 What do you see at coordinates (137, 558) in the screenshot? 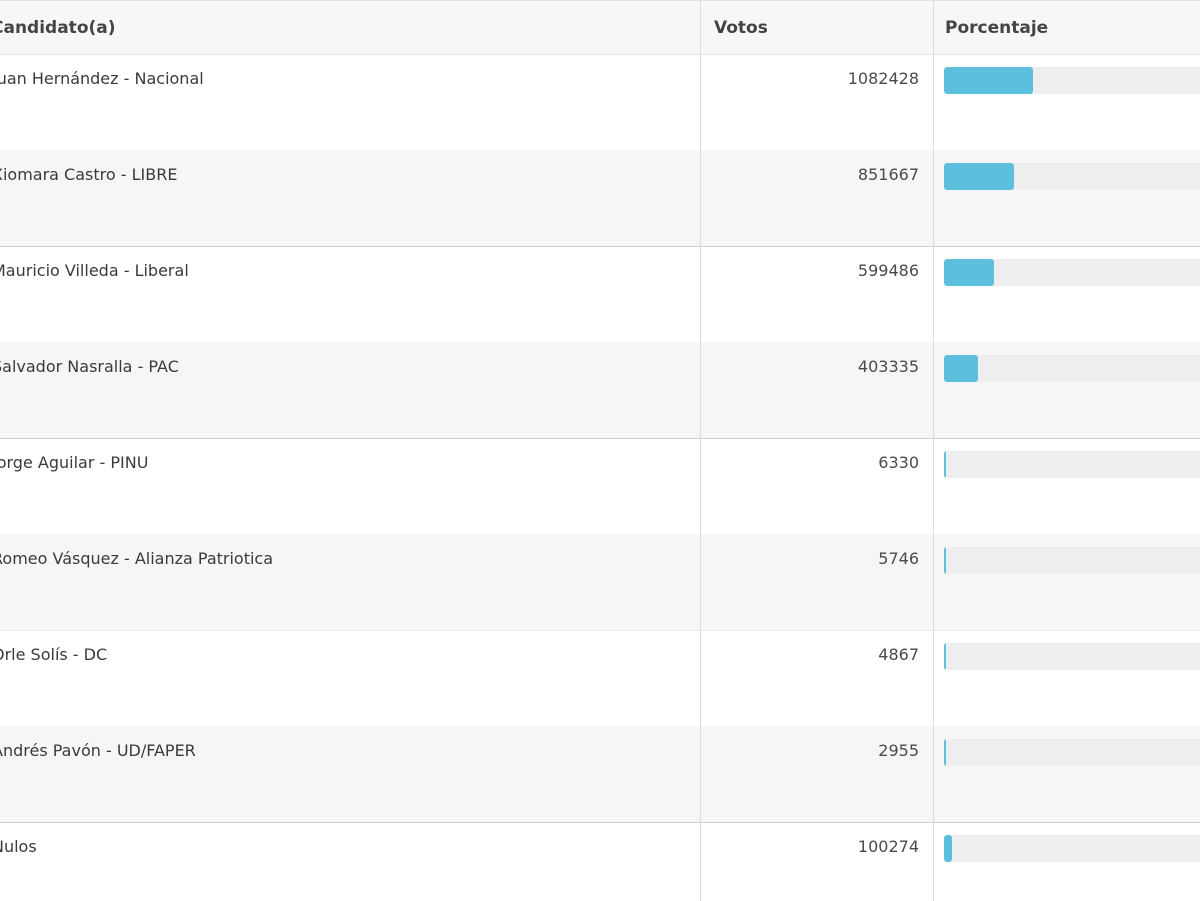
I see `candidate-name: Romeo Vásquez - Alianza Patriotica` at bounding box center [137, 558].